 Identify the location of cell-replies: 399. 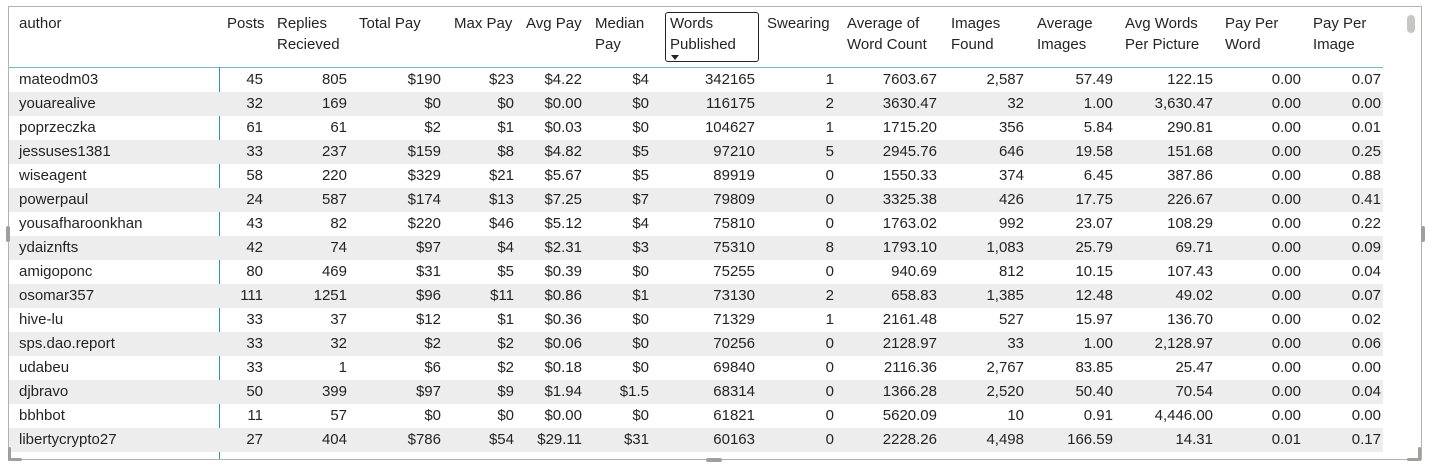
(334, 391).